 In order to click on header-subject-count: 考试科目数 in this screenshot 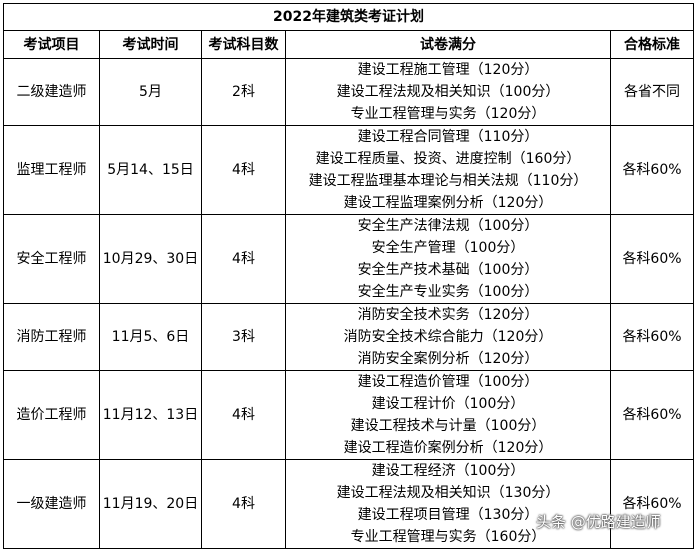, I will do `click(243, 44)`.